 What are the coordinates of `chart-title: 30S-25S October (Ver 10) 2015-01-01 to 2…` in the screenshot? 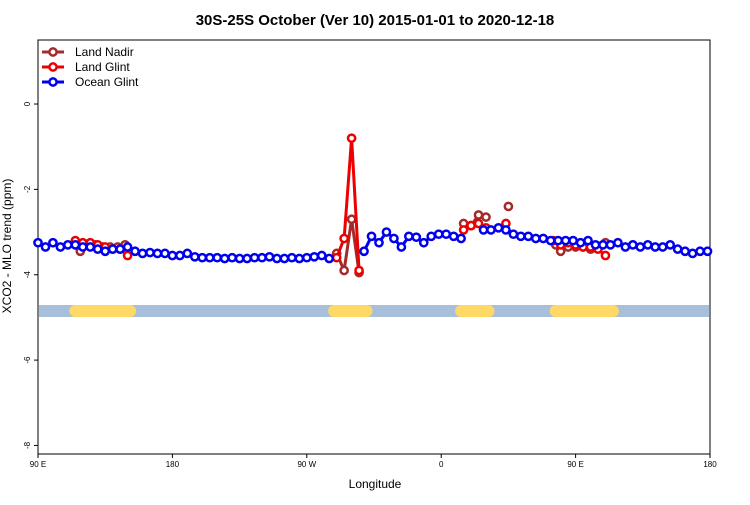 It's located at (375, 20).